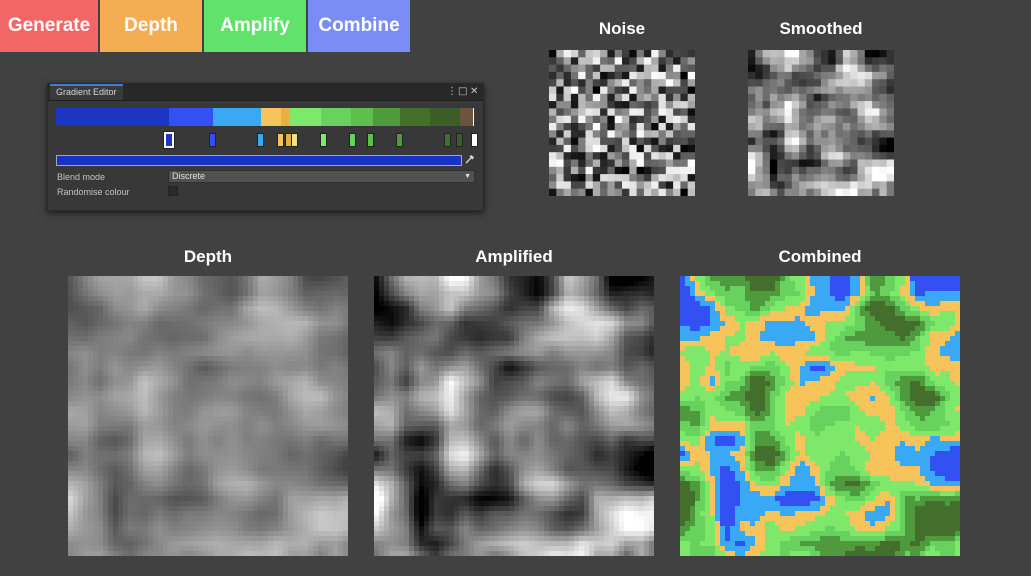 Image resolution: width=1031 pixels, height=576 pixels. I want to click on gradient-stop-selected, so click(169, 140).